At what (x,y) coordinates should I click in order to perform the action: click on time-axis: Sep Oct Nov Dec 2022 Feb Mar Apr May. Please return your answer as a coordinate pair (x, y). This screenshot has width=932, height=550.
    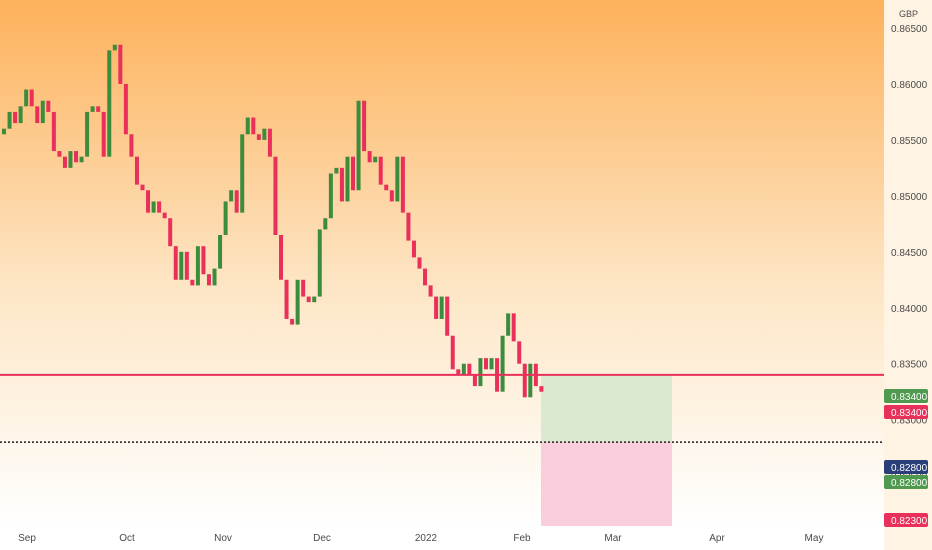
    Looking at the image, I should click on (420, 538).